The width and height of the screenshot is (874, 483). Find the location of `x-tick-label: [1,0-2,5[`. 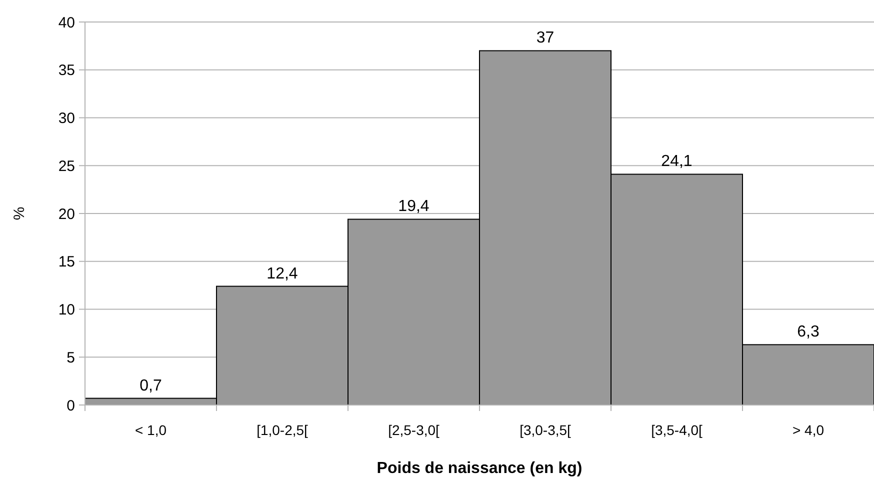

x-tick-label: [1,0-2,5[ is located at coordinates (282, 430).